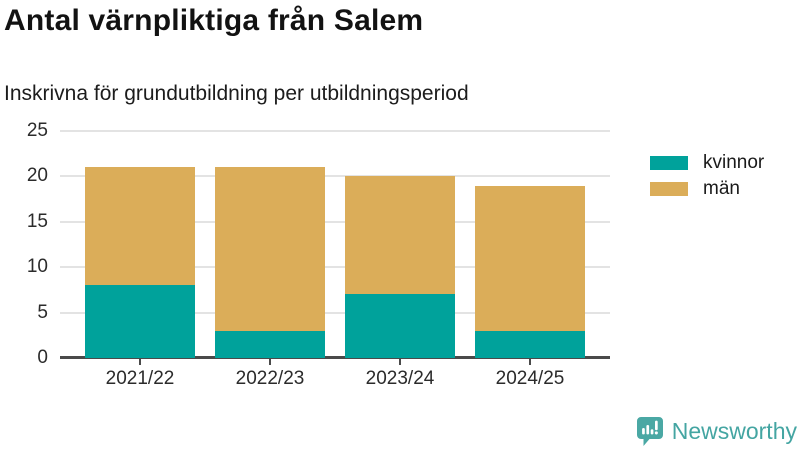  Describe the element at coordinates (37, 267) in the screenshot. I see `y-tick-label-10: 10` at that location.